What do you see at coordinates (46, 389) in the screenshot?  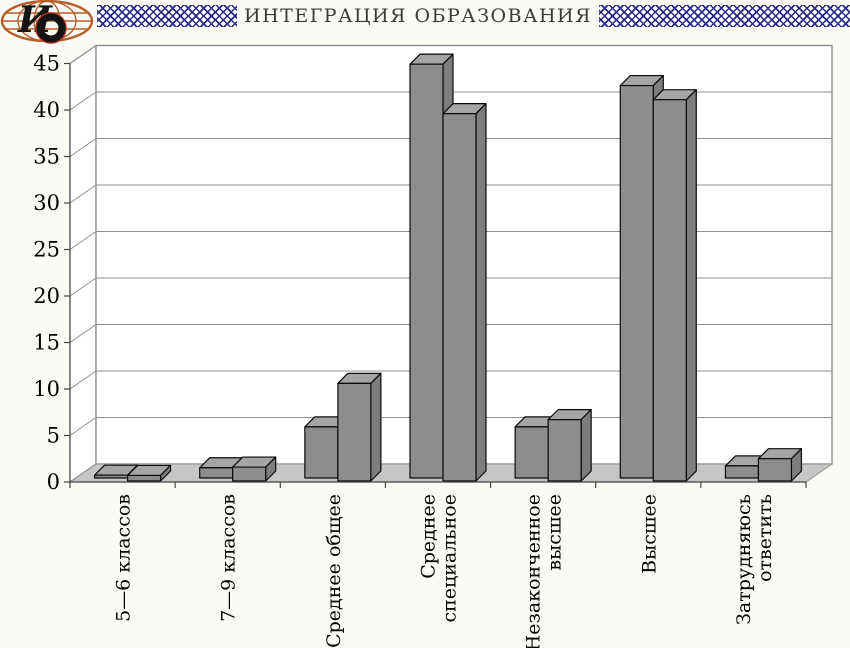 I see `y-axis-label: 10` at bounding box center [46, 389].